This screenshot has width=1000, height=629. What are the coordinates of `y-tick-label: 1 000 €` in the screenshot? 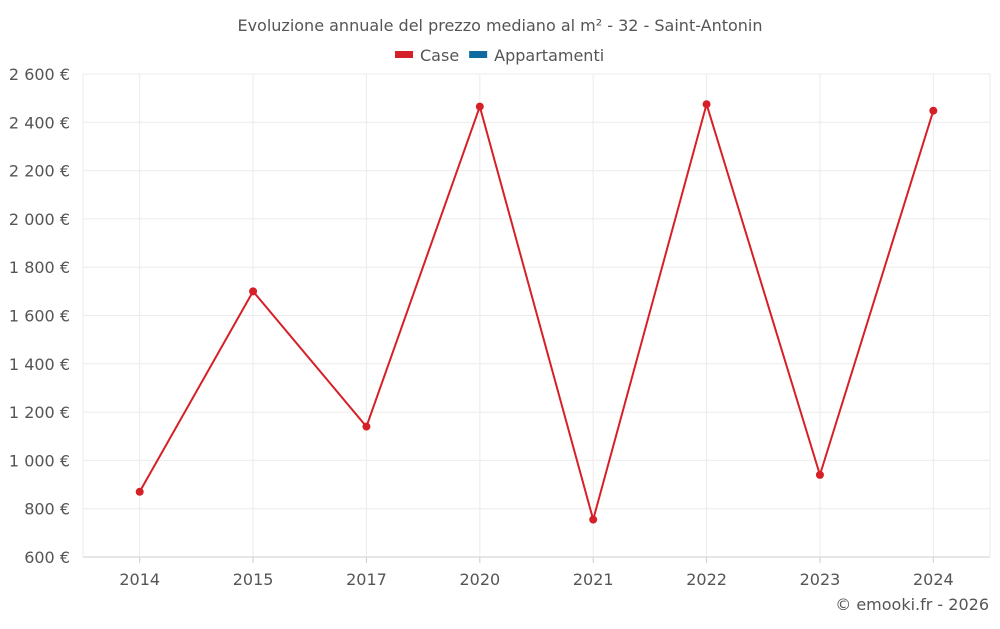 It's located at (39, 460).